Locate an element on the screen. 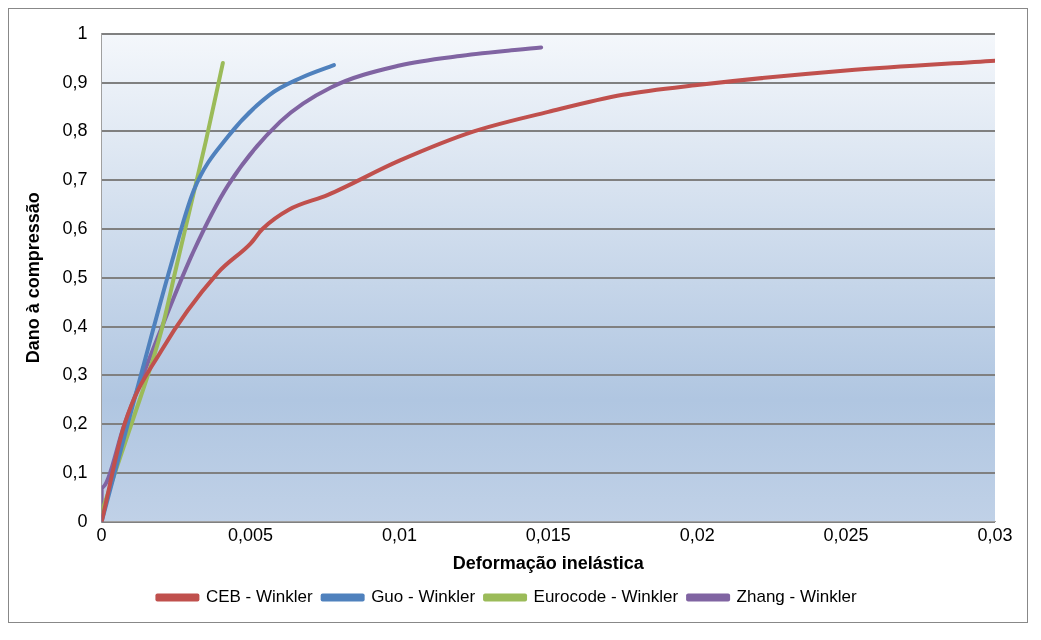 This screenshot has height=640, width=1041. y-tick-label: 0,3 is located at coordinates (75, 374).